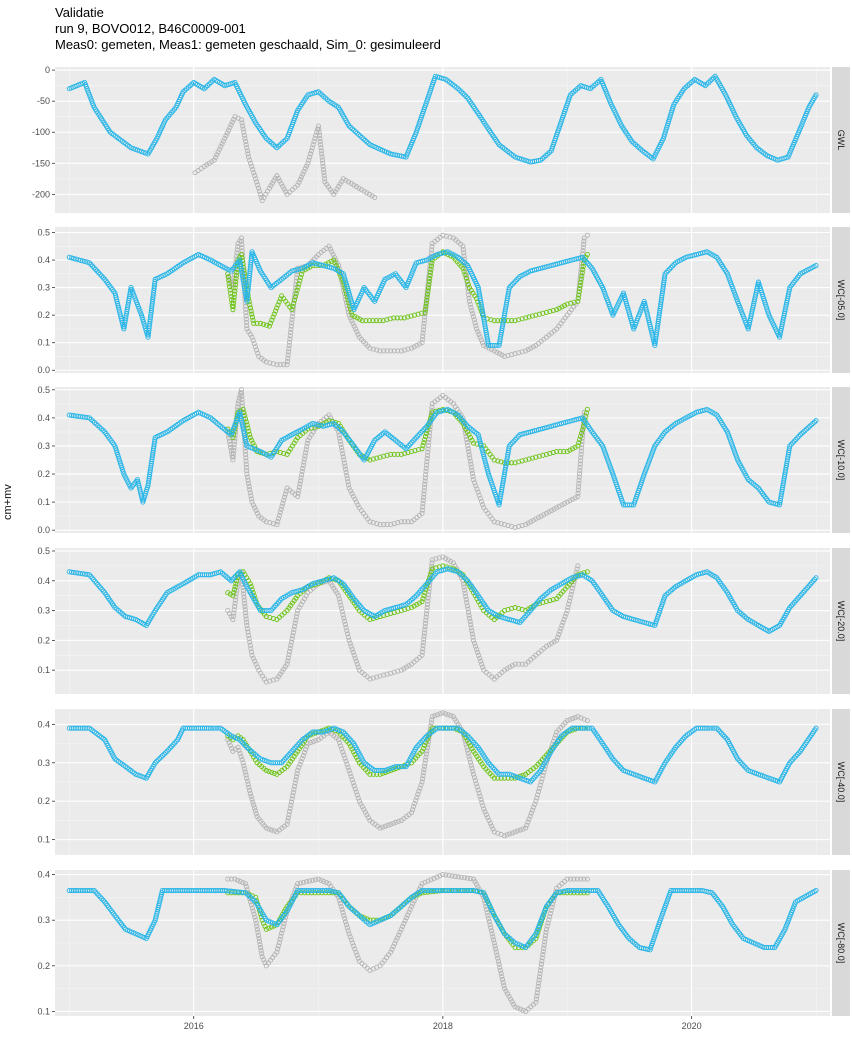 The image size is (852, 1042). Describe the element at coordinates (285, 159) in the screenshot. I see `series-meas0` at that location.